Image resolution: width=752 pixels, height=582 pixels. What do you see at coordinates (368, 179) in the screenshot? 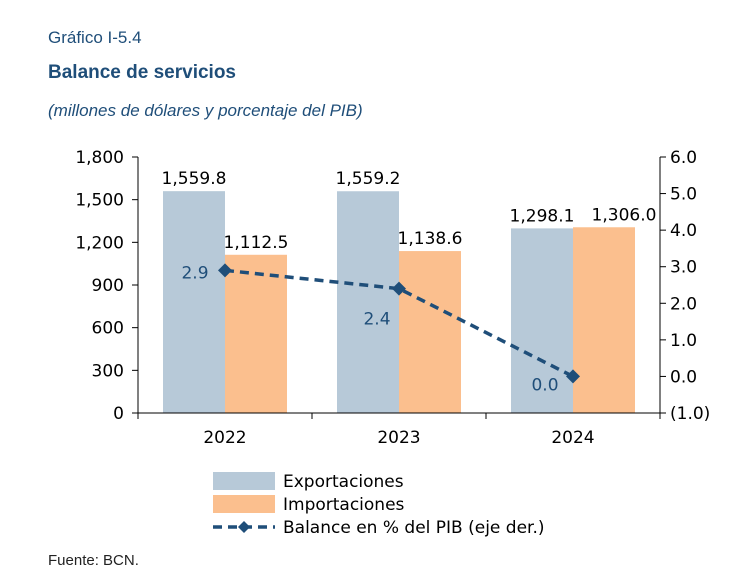
I see `data-label-exportaciones: 1,559.2` at bounding box center [368, 179].